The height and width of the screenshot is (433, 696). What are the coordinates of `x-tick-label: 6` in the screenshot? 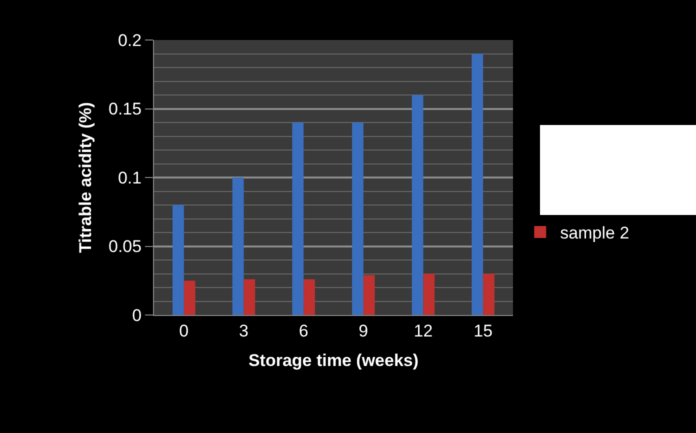 It's located at (303, 330).